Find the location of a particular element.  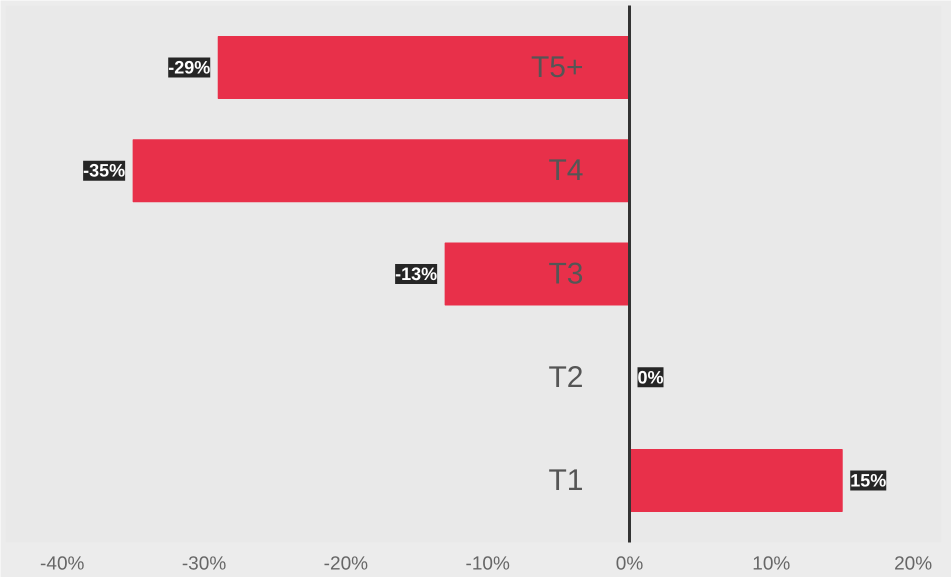

data-label: -35% is located at coordinates (104, 170).